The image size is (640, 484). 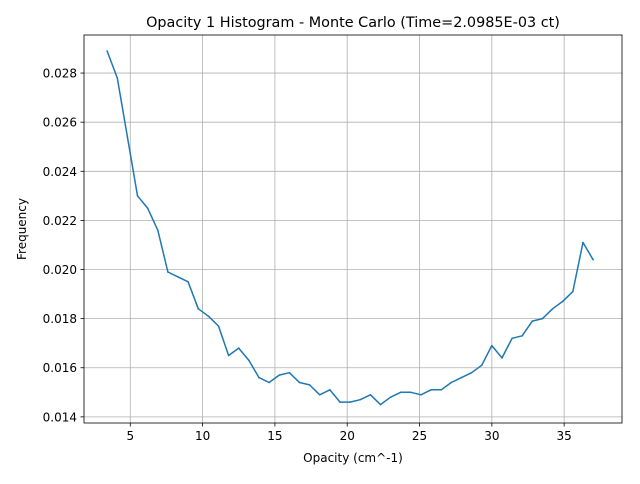 I want to click on x-axis-ticks: 5 10 15 20 25 30 35, so click(x=349, y=433).